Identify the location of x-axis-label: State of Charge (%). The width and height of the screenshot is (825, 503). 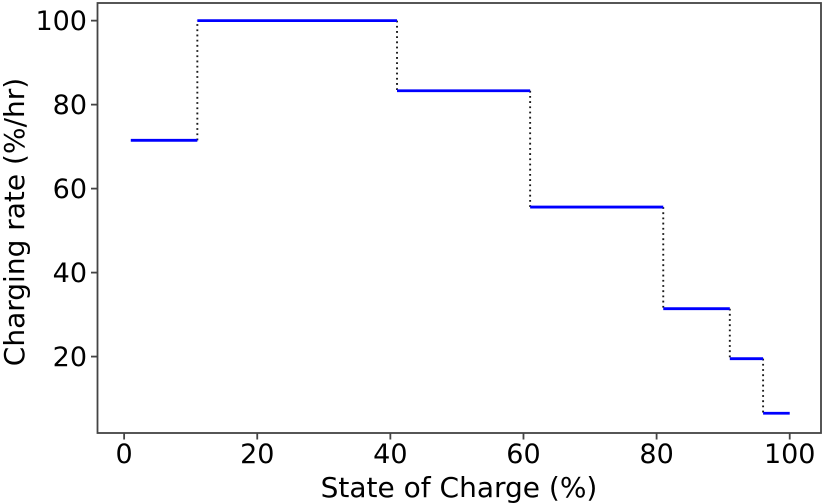
(459, 487).